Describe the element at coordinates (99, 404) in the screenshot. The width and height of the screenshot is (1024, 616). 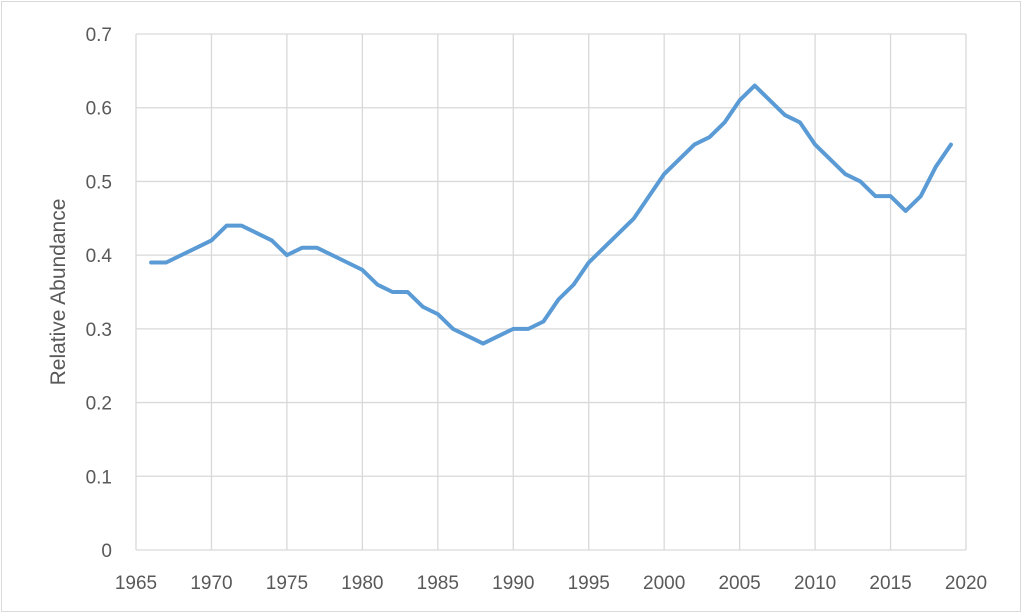
I see `y-tick-label: 0.2` at that location.